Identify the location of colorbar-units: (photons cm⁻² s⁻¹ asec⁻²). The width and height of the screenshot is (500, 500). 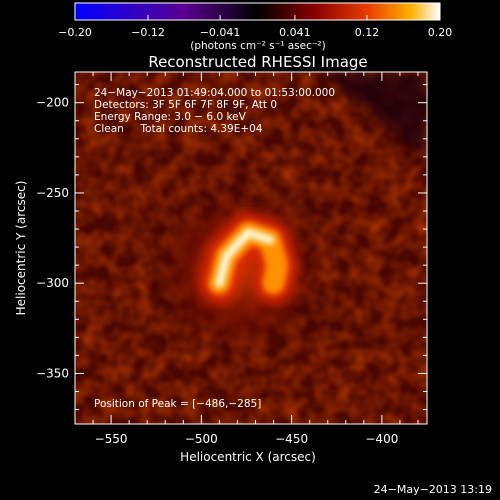
(257, 46).